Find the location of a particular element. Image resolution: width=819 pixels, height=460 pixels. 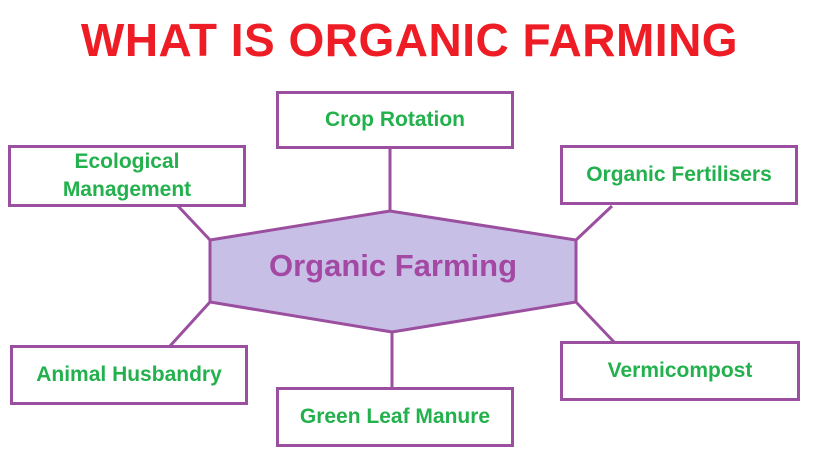

center-hexagon is located at coordinates (393, 271).